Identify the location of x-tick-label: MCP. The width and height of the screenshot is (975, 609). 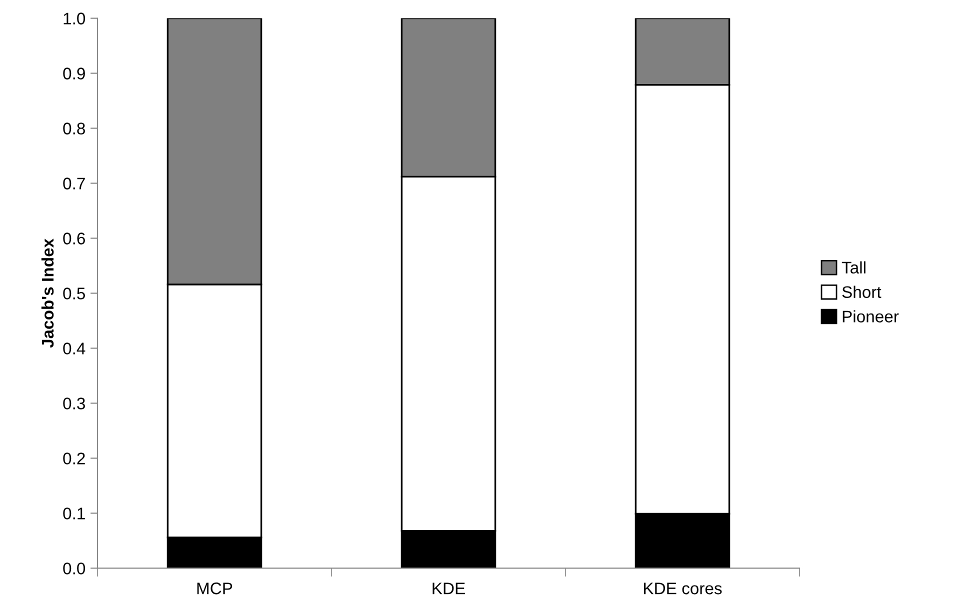
(214, 588).